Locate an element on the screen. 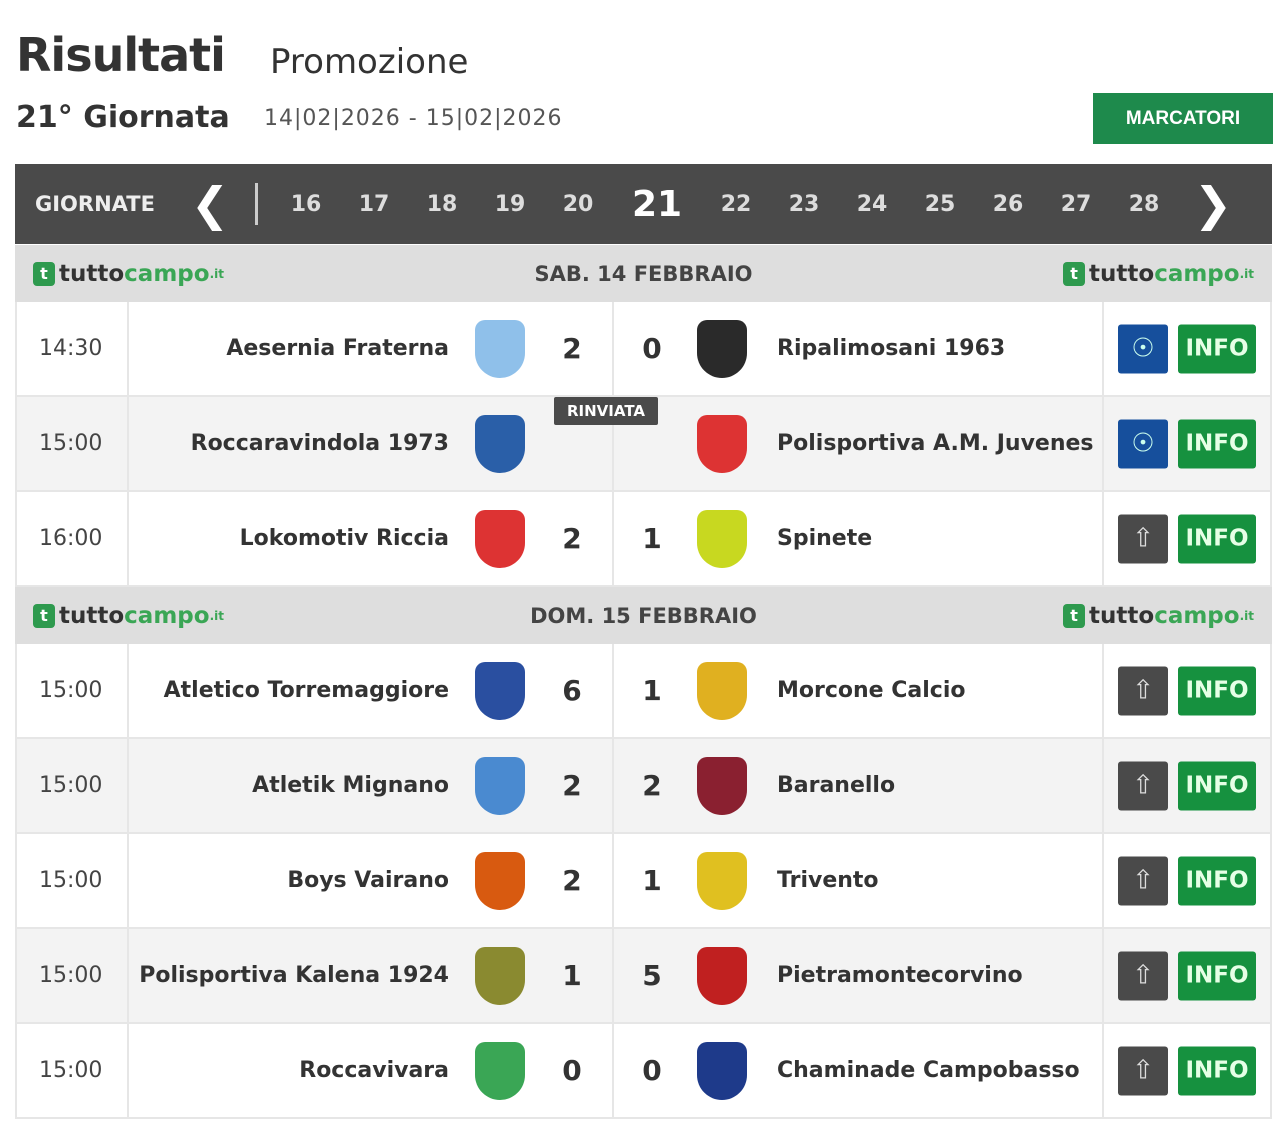  round-25: 25 is located at coordinates (940, 204).